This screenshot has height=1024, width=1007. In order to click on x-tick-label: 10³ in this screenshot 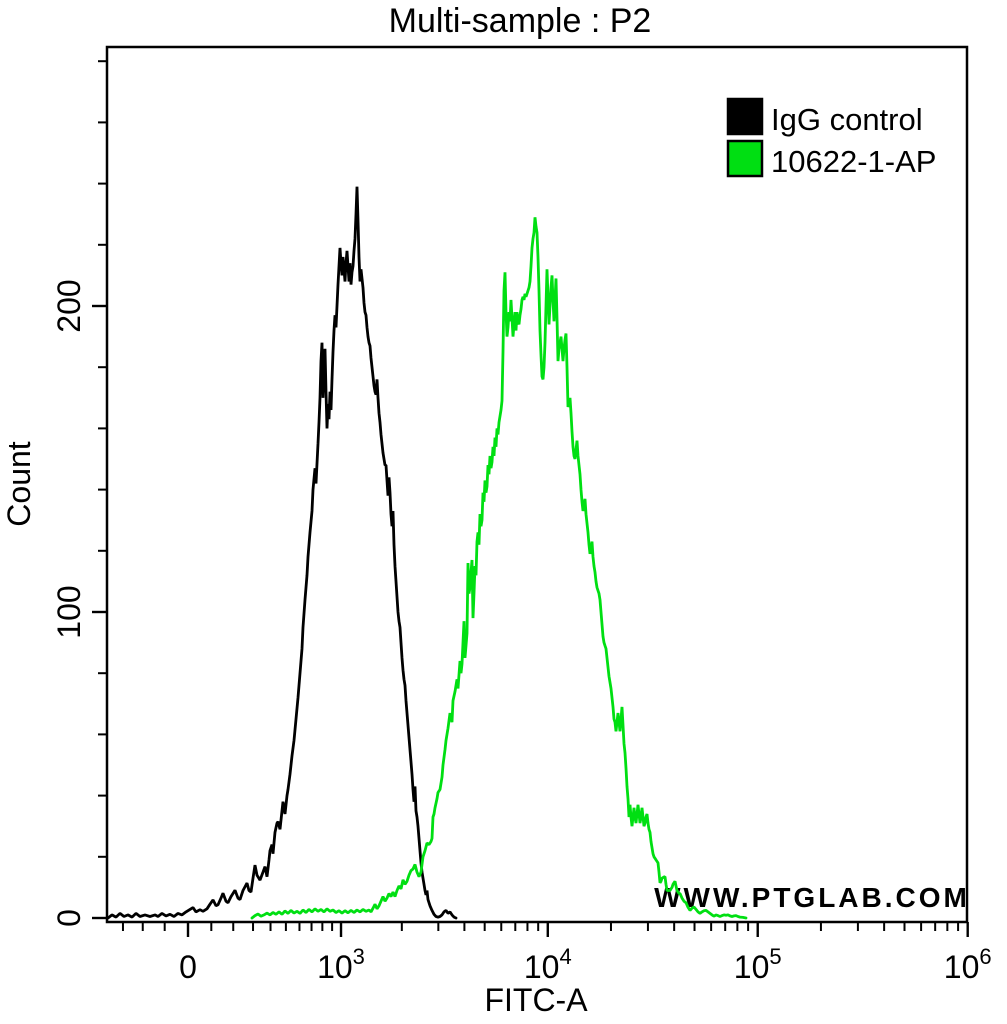, I will do `click(341, 964)`.